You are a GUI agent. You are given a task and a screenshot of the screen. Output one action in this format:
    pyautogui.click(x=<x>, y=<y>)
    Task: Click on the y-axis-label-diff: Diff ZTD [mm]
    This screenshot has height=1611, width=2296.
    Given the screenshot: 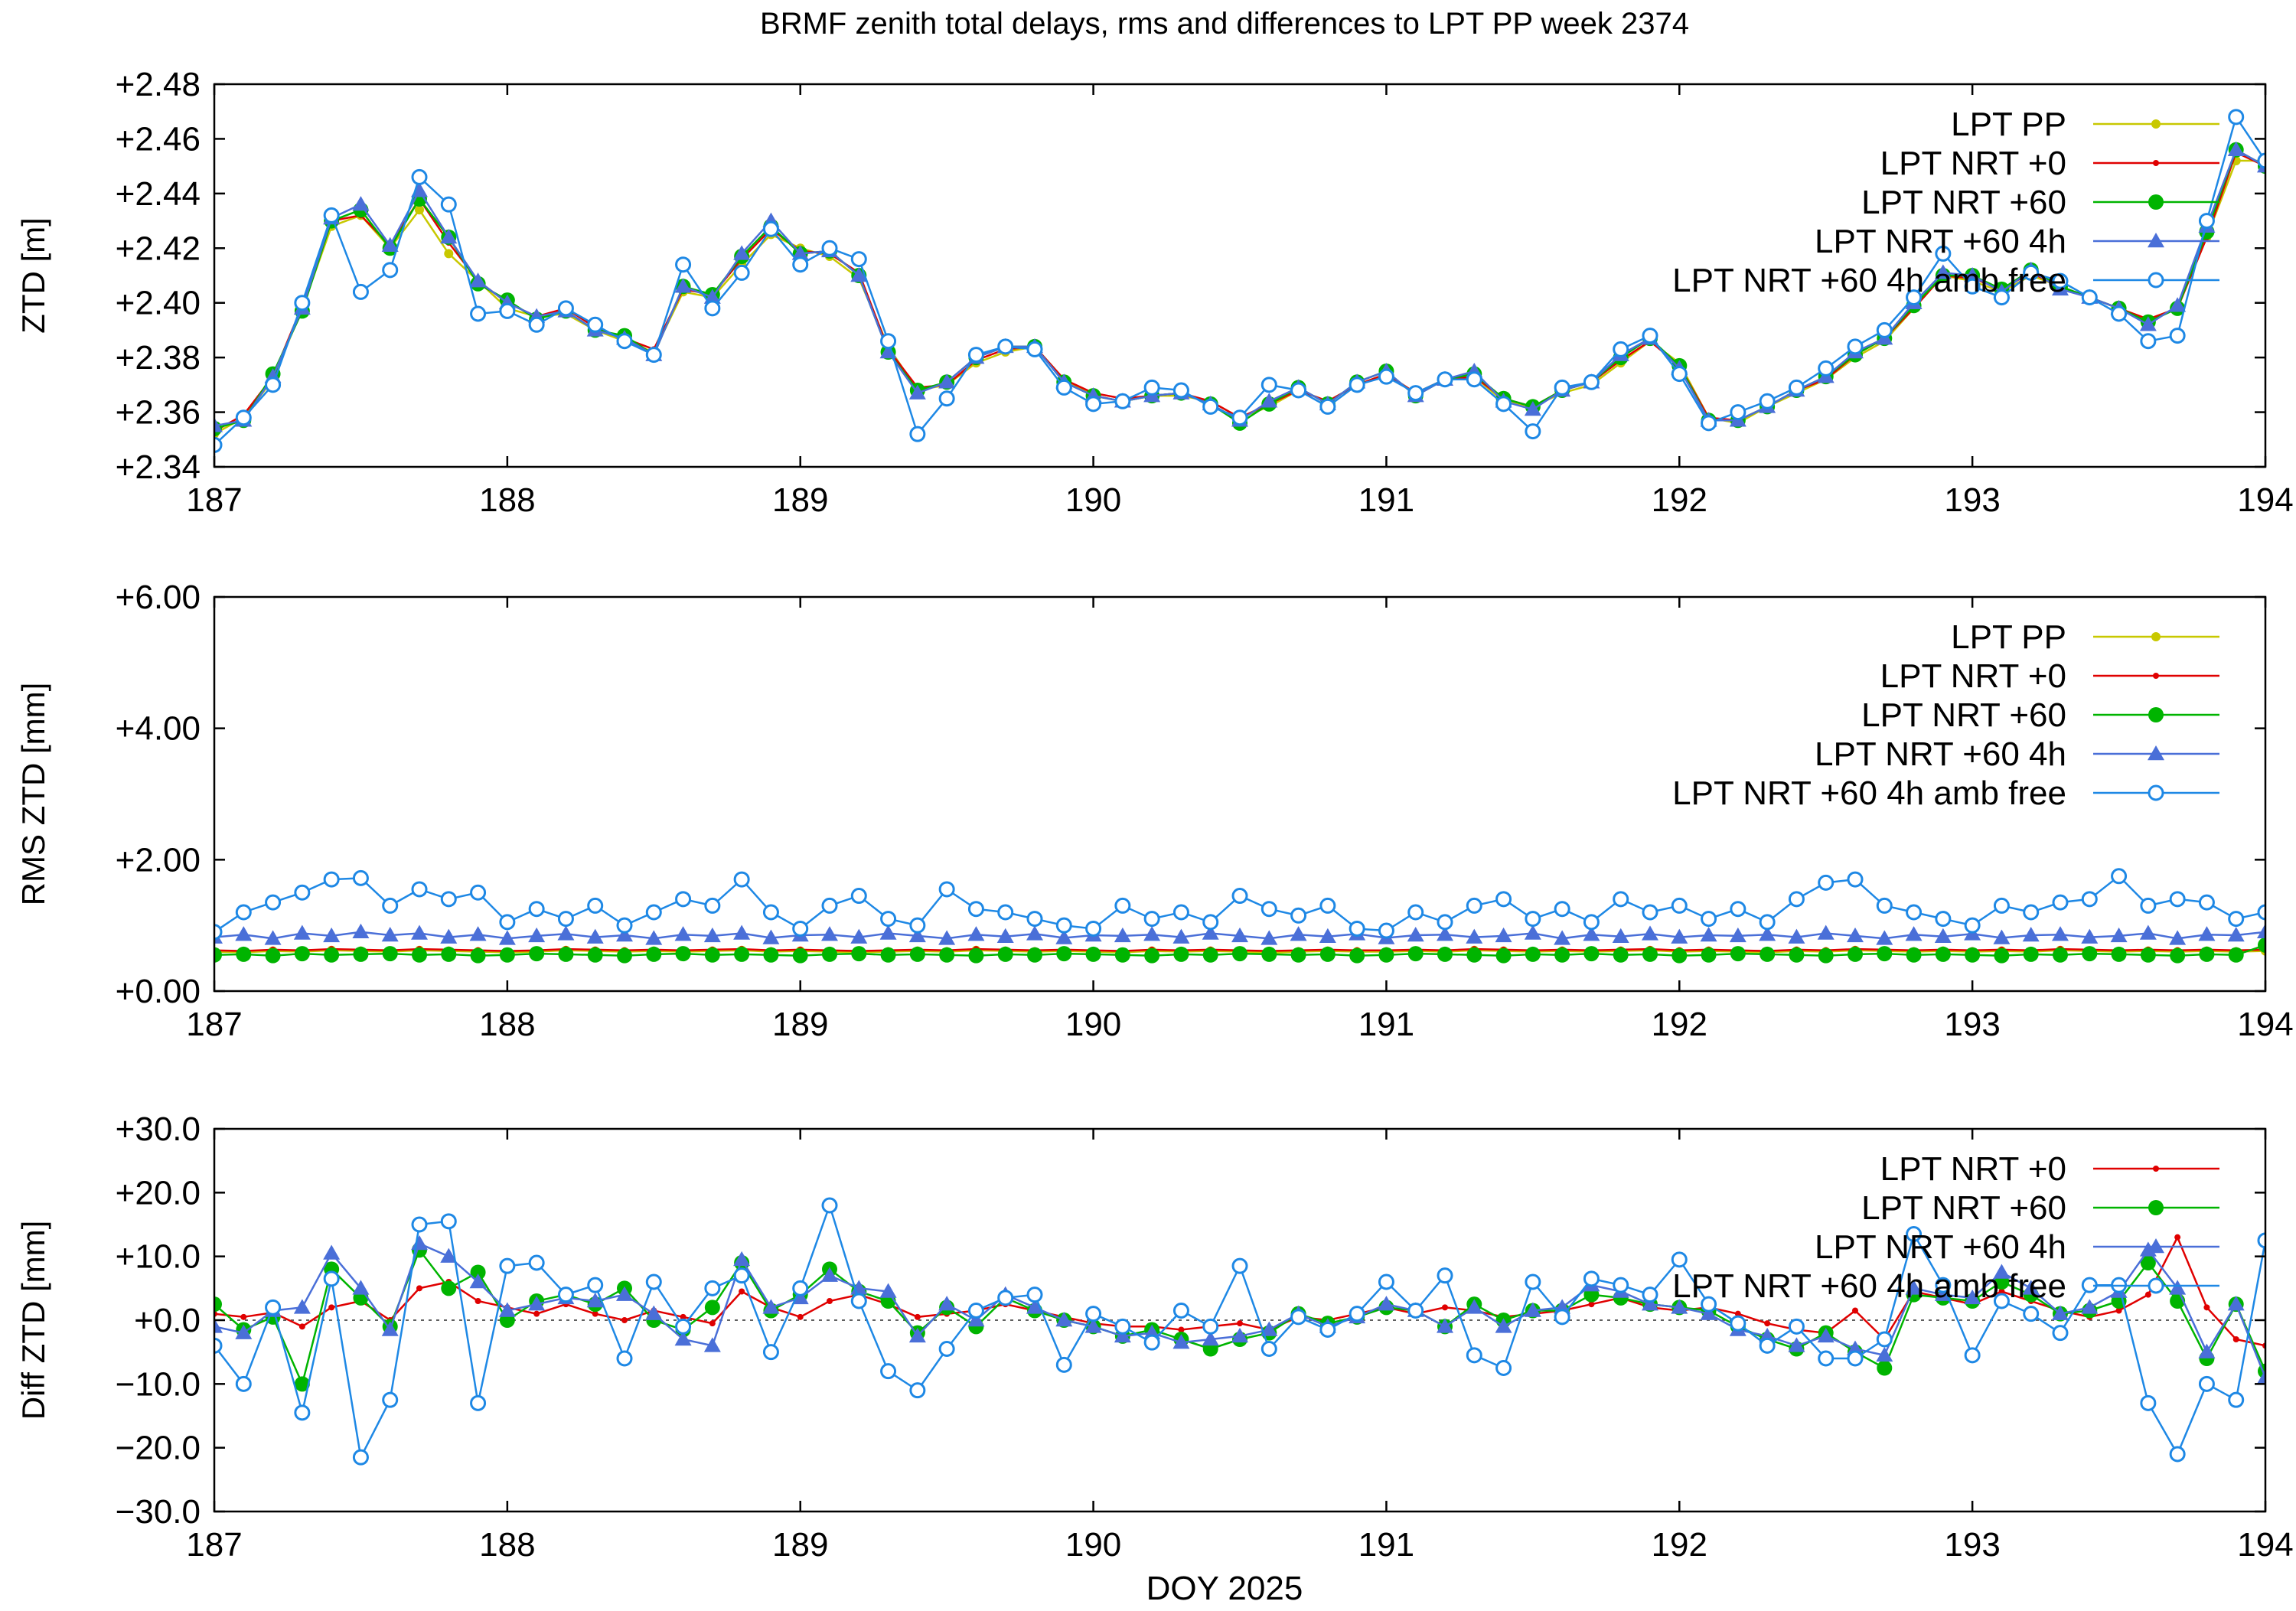 What is the action you would take?
    pyautogui.click(x=33, y=1320)
    